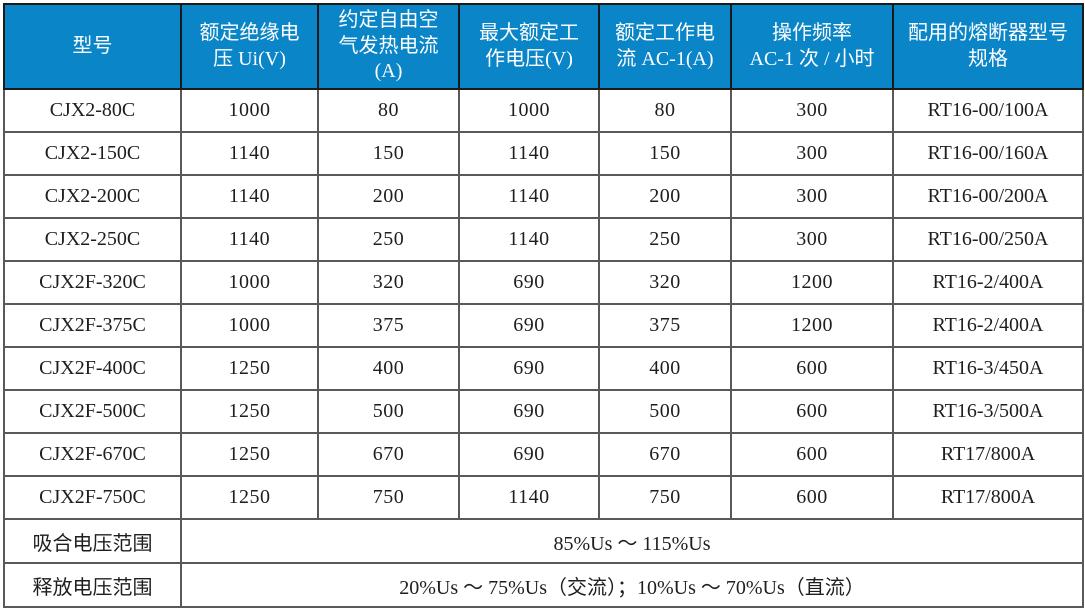  I want to click on header-cell-insulation-voltage: 额定绝缘电 压 Ui(V), so click(249, 46).